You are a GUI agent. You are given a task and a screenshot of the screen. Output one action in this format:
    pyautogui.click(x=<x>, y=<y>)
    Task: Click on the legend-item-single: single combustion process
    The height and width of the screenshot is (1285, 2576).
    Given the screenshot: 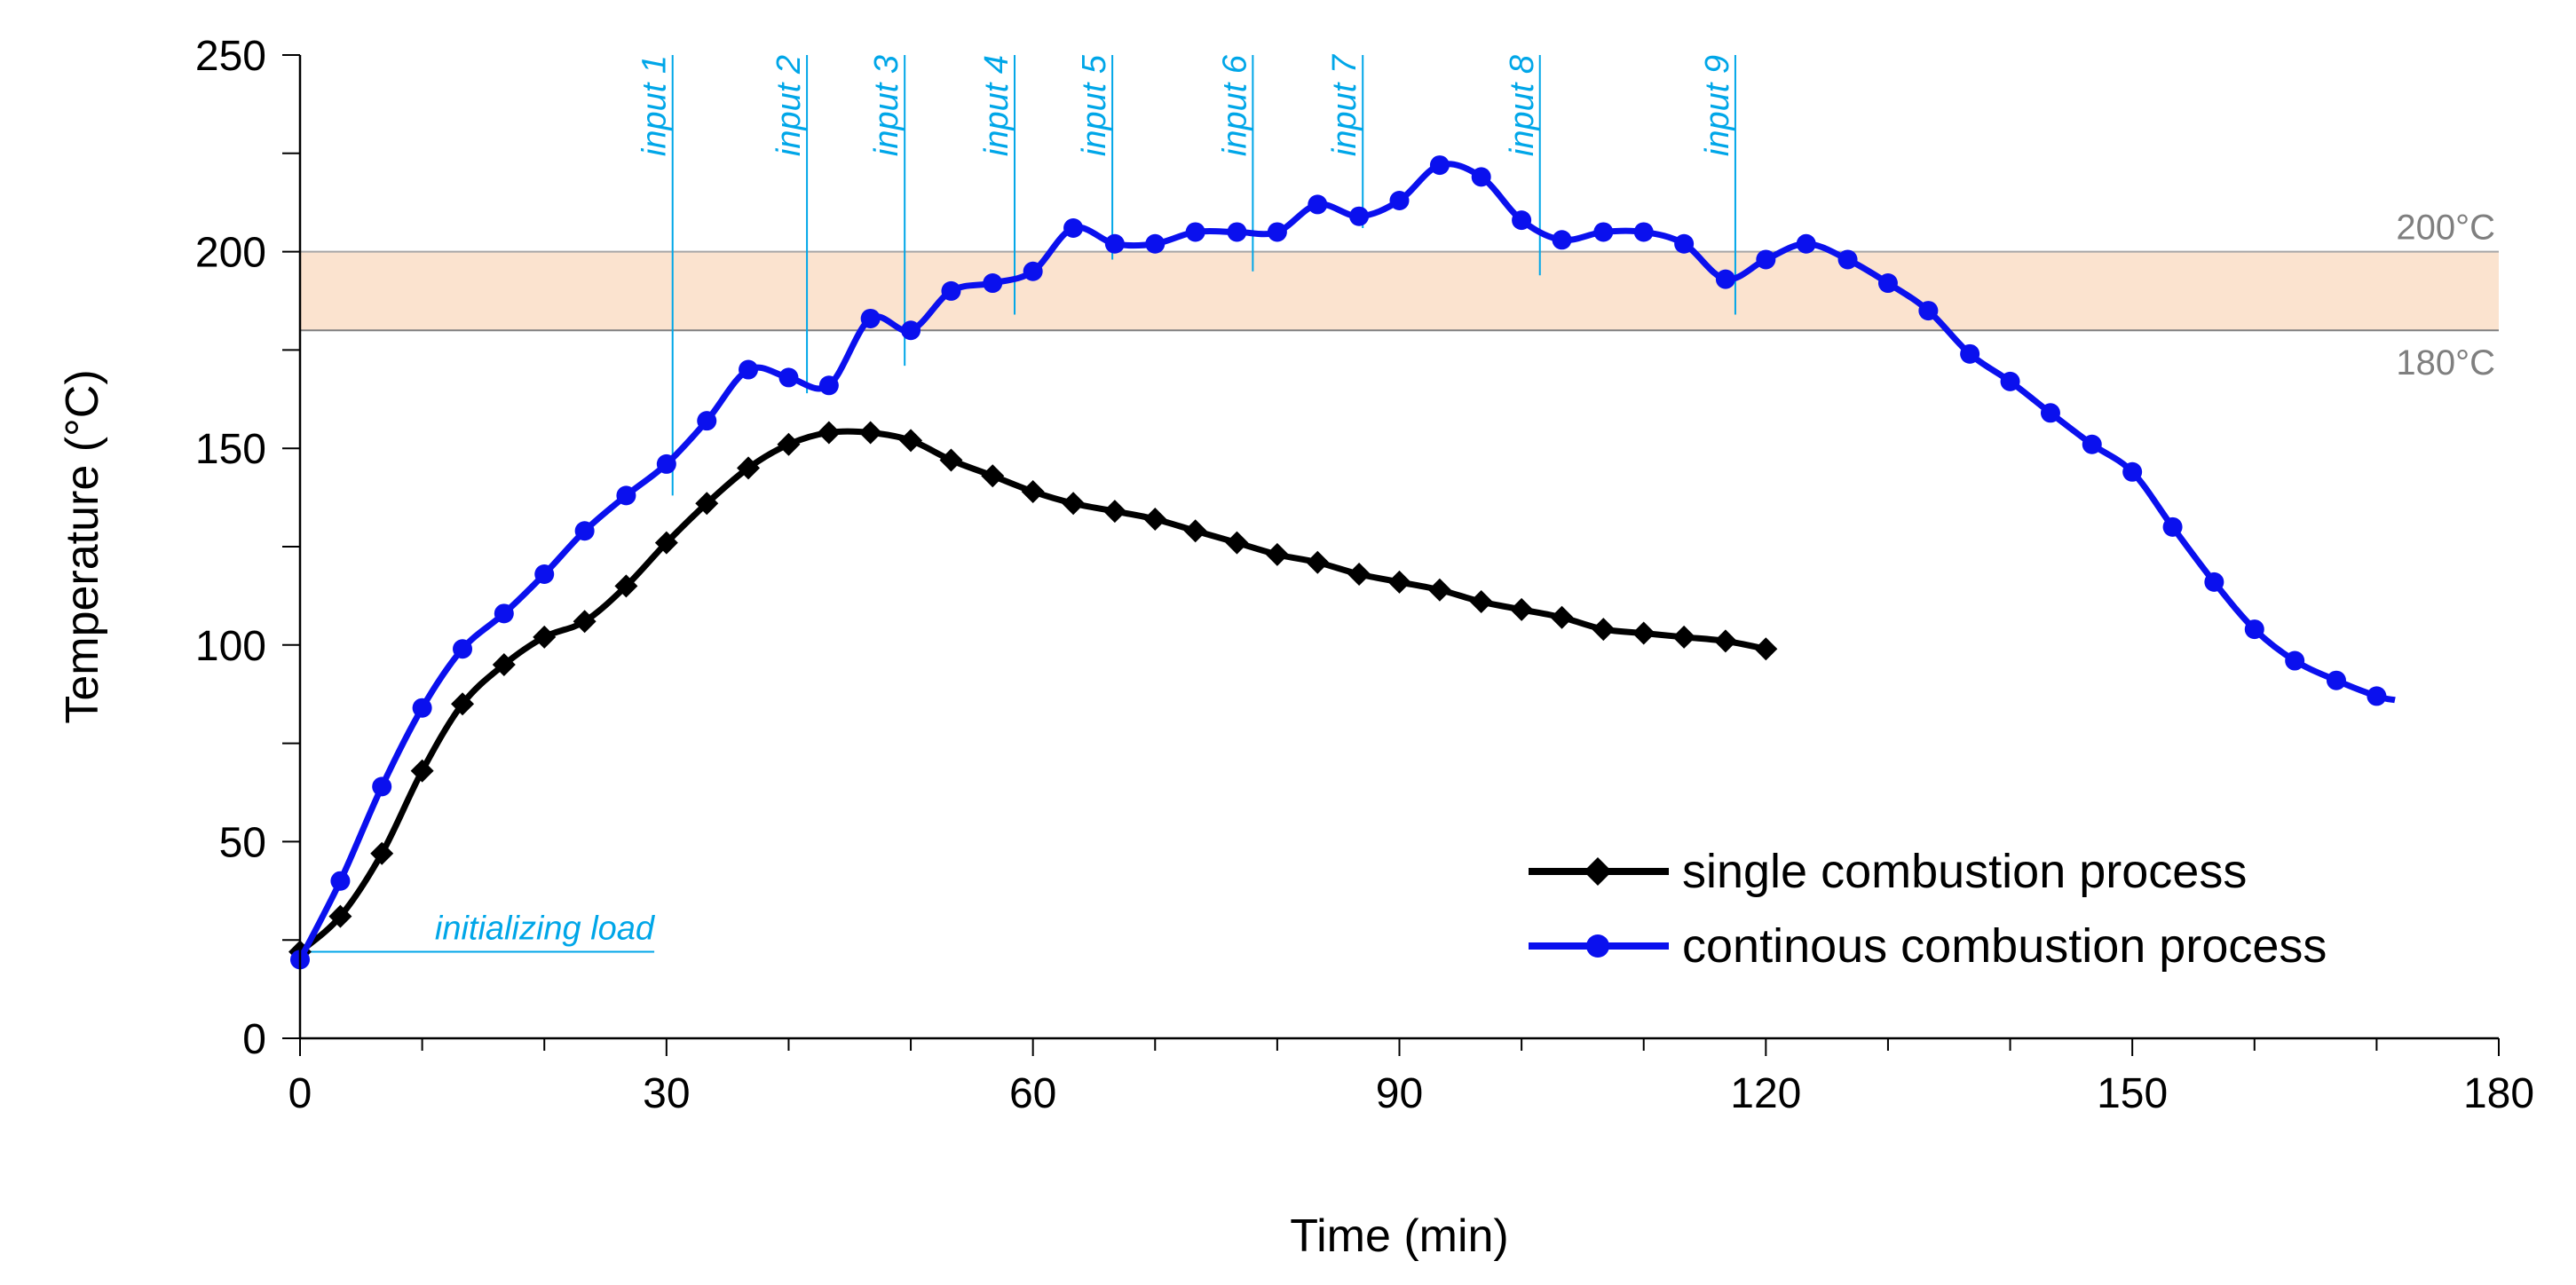 What is the action you would take?
    pyautogui.click(x=1888, y=872)
    